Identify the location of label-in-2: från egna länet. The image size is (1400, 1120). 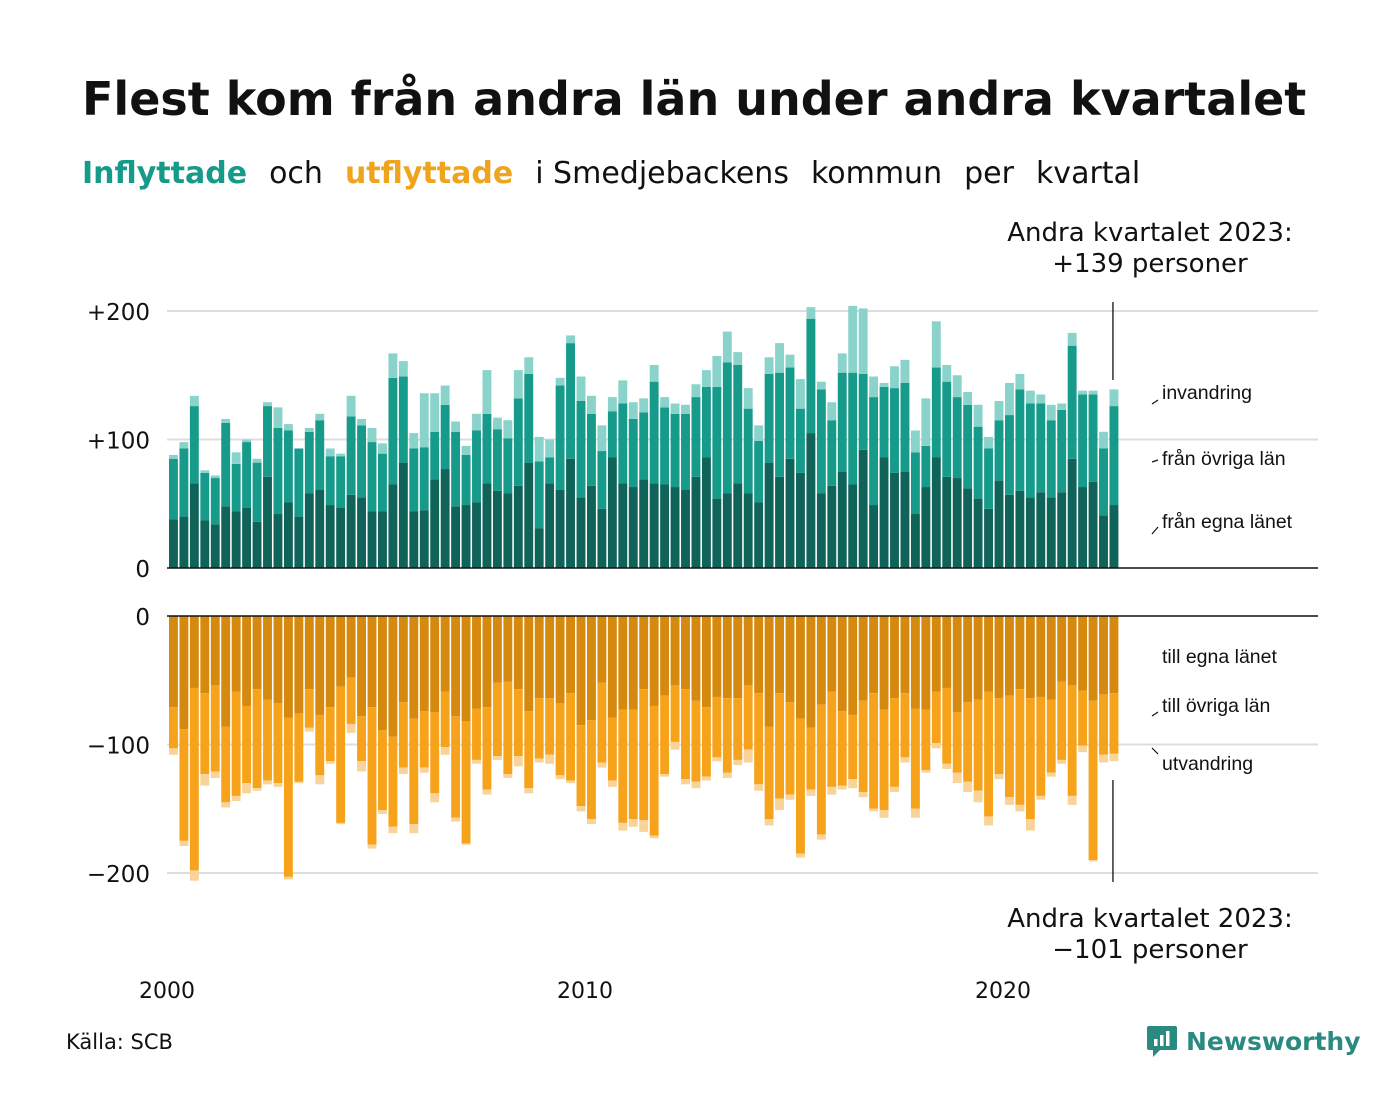
(1227, 522).